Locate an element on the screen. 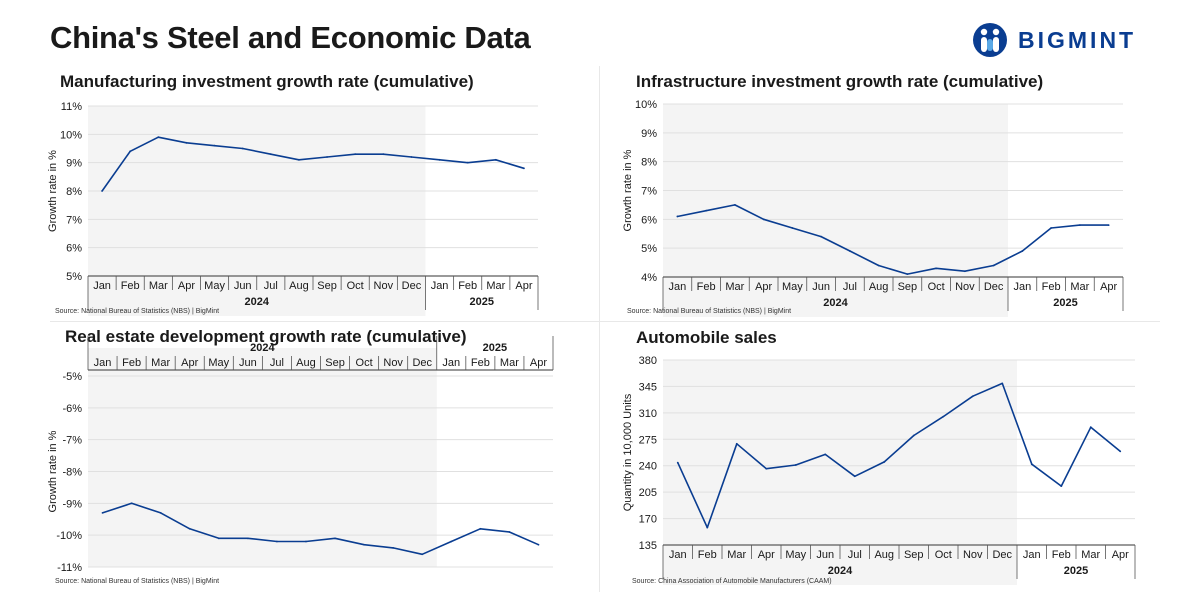  y-tick-label: -8% is located at coordinates (72, 473).